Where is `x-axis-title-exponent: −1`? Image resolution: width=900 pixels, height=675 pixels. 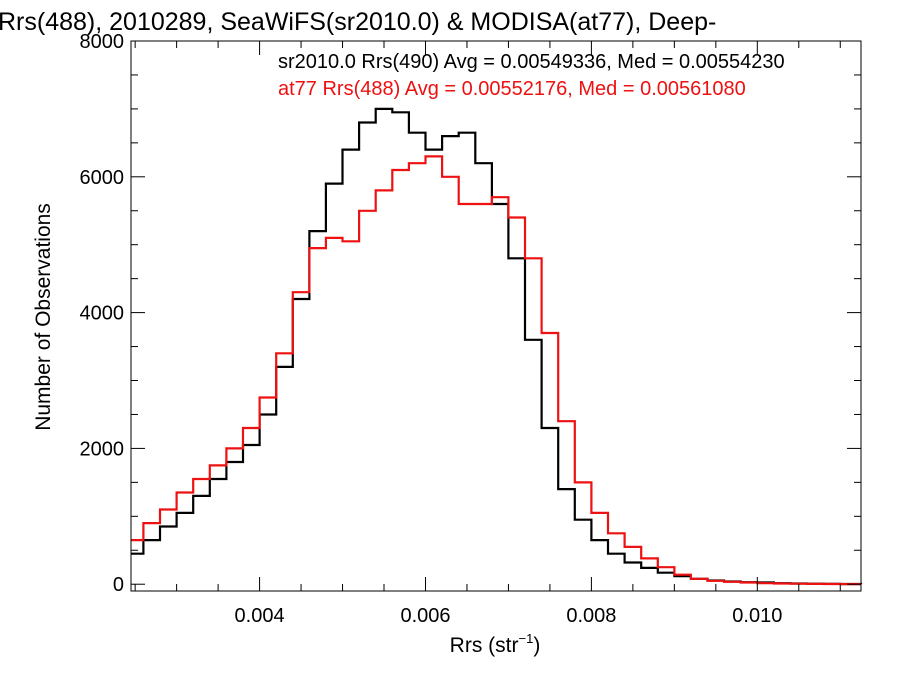 x-axis-title-exponent: −1 is located at coordinates (526, 638).